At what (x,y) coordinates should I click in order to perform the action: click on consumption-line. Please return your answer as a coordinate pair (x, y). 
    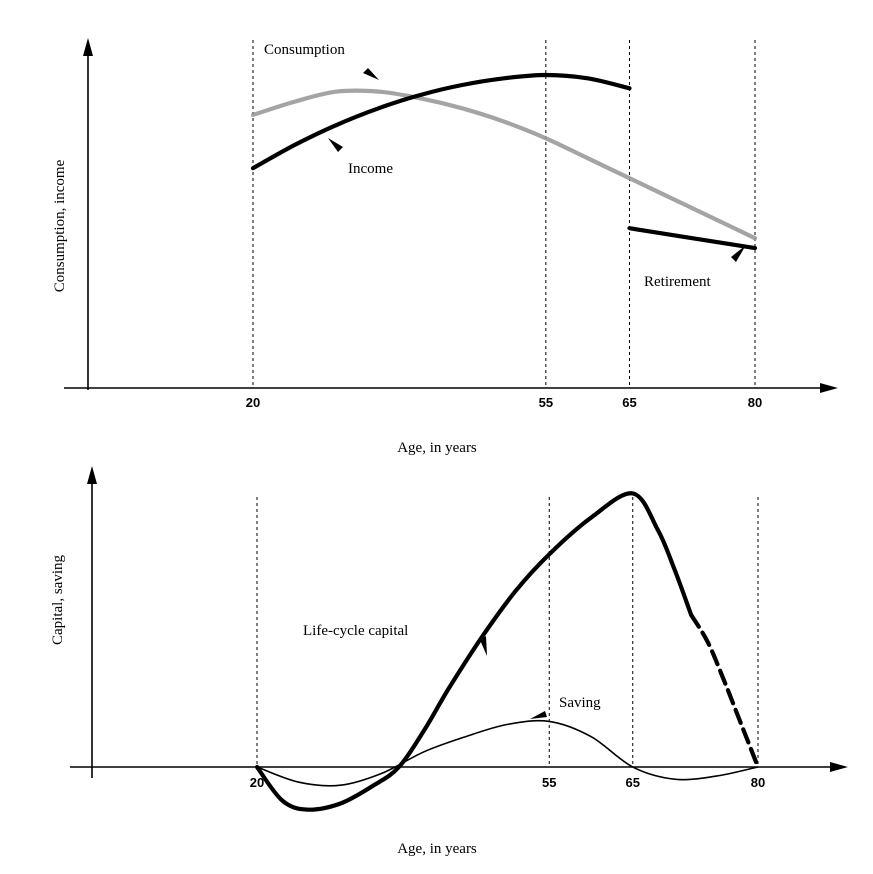
    Looking at the image, I should click on (504, 164).